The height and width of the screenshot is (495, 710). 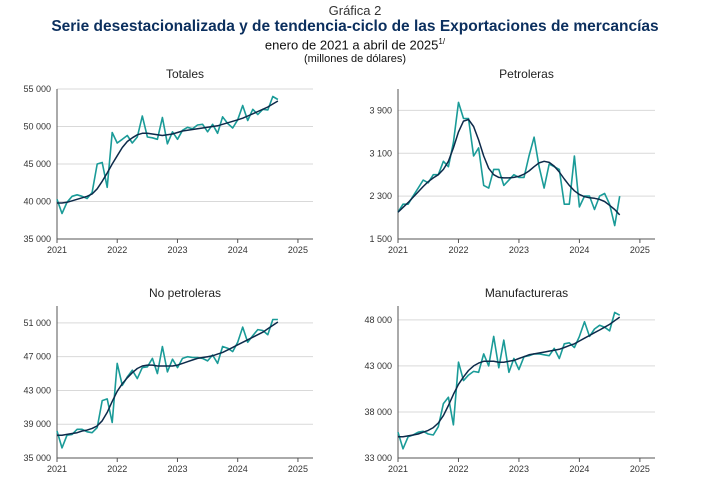 I want to click on y-tick-label: 51 000, so click(x=37, y=323).